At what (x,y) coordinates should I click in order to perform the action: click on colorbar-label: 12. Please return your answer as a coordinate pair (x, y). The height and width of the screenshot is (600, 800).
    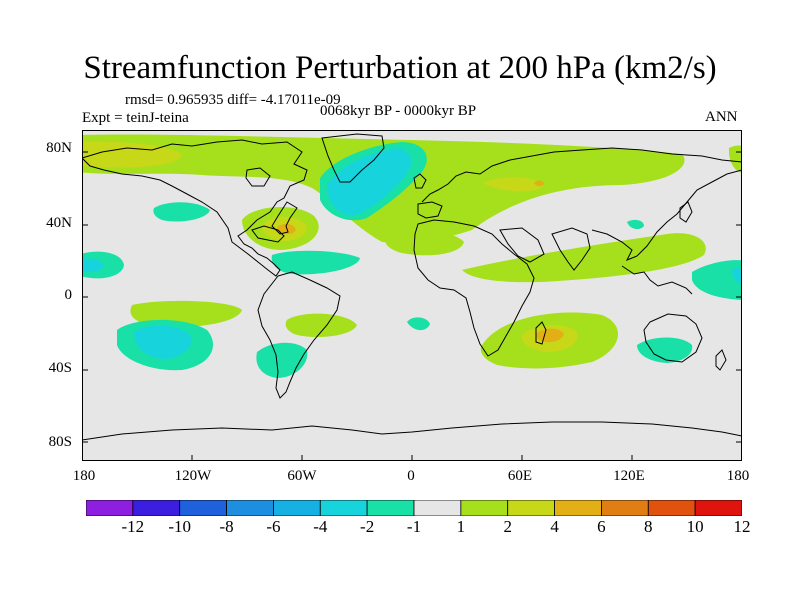
    Looking at the image, I should click on (742, 526).